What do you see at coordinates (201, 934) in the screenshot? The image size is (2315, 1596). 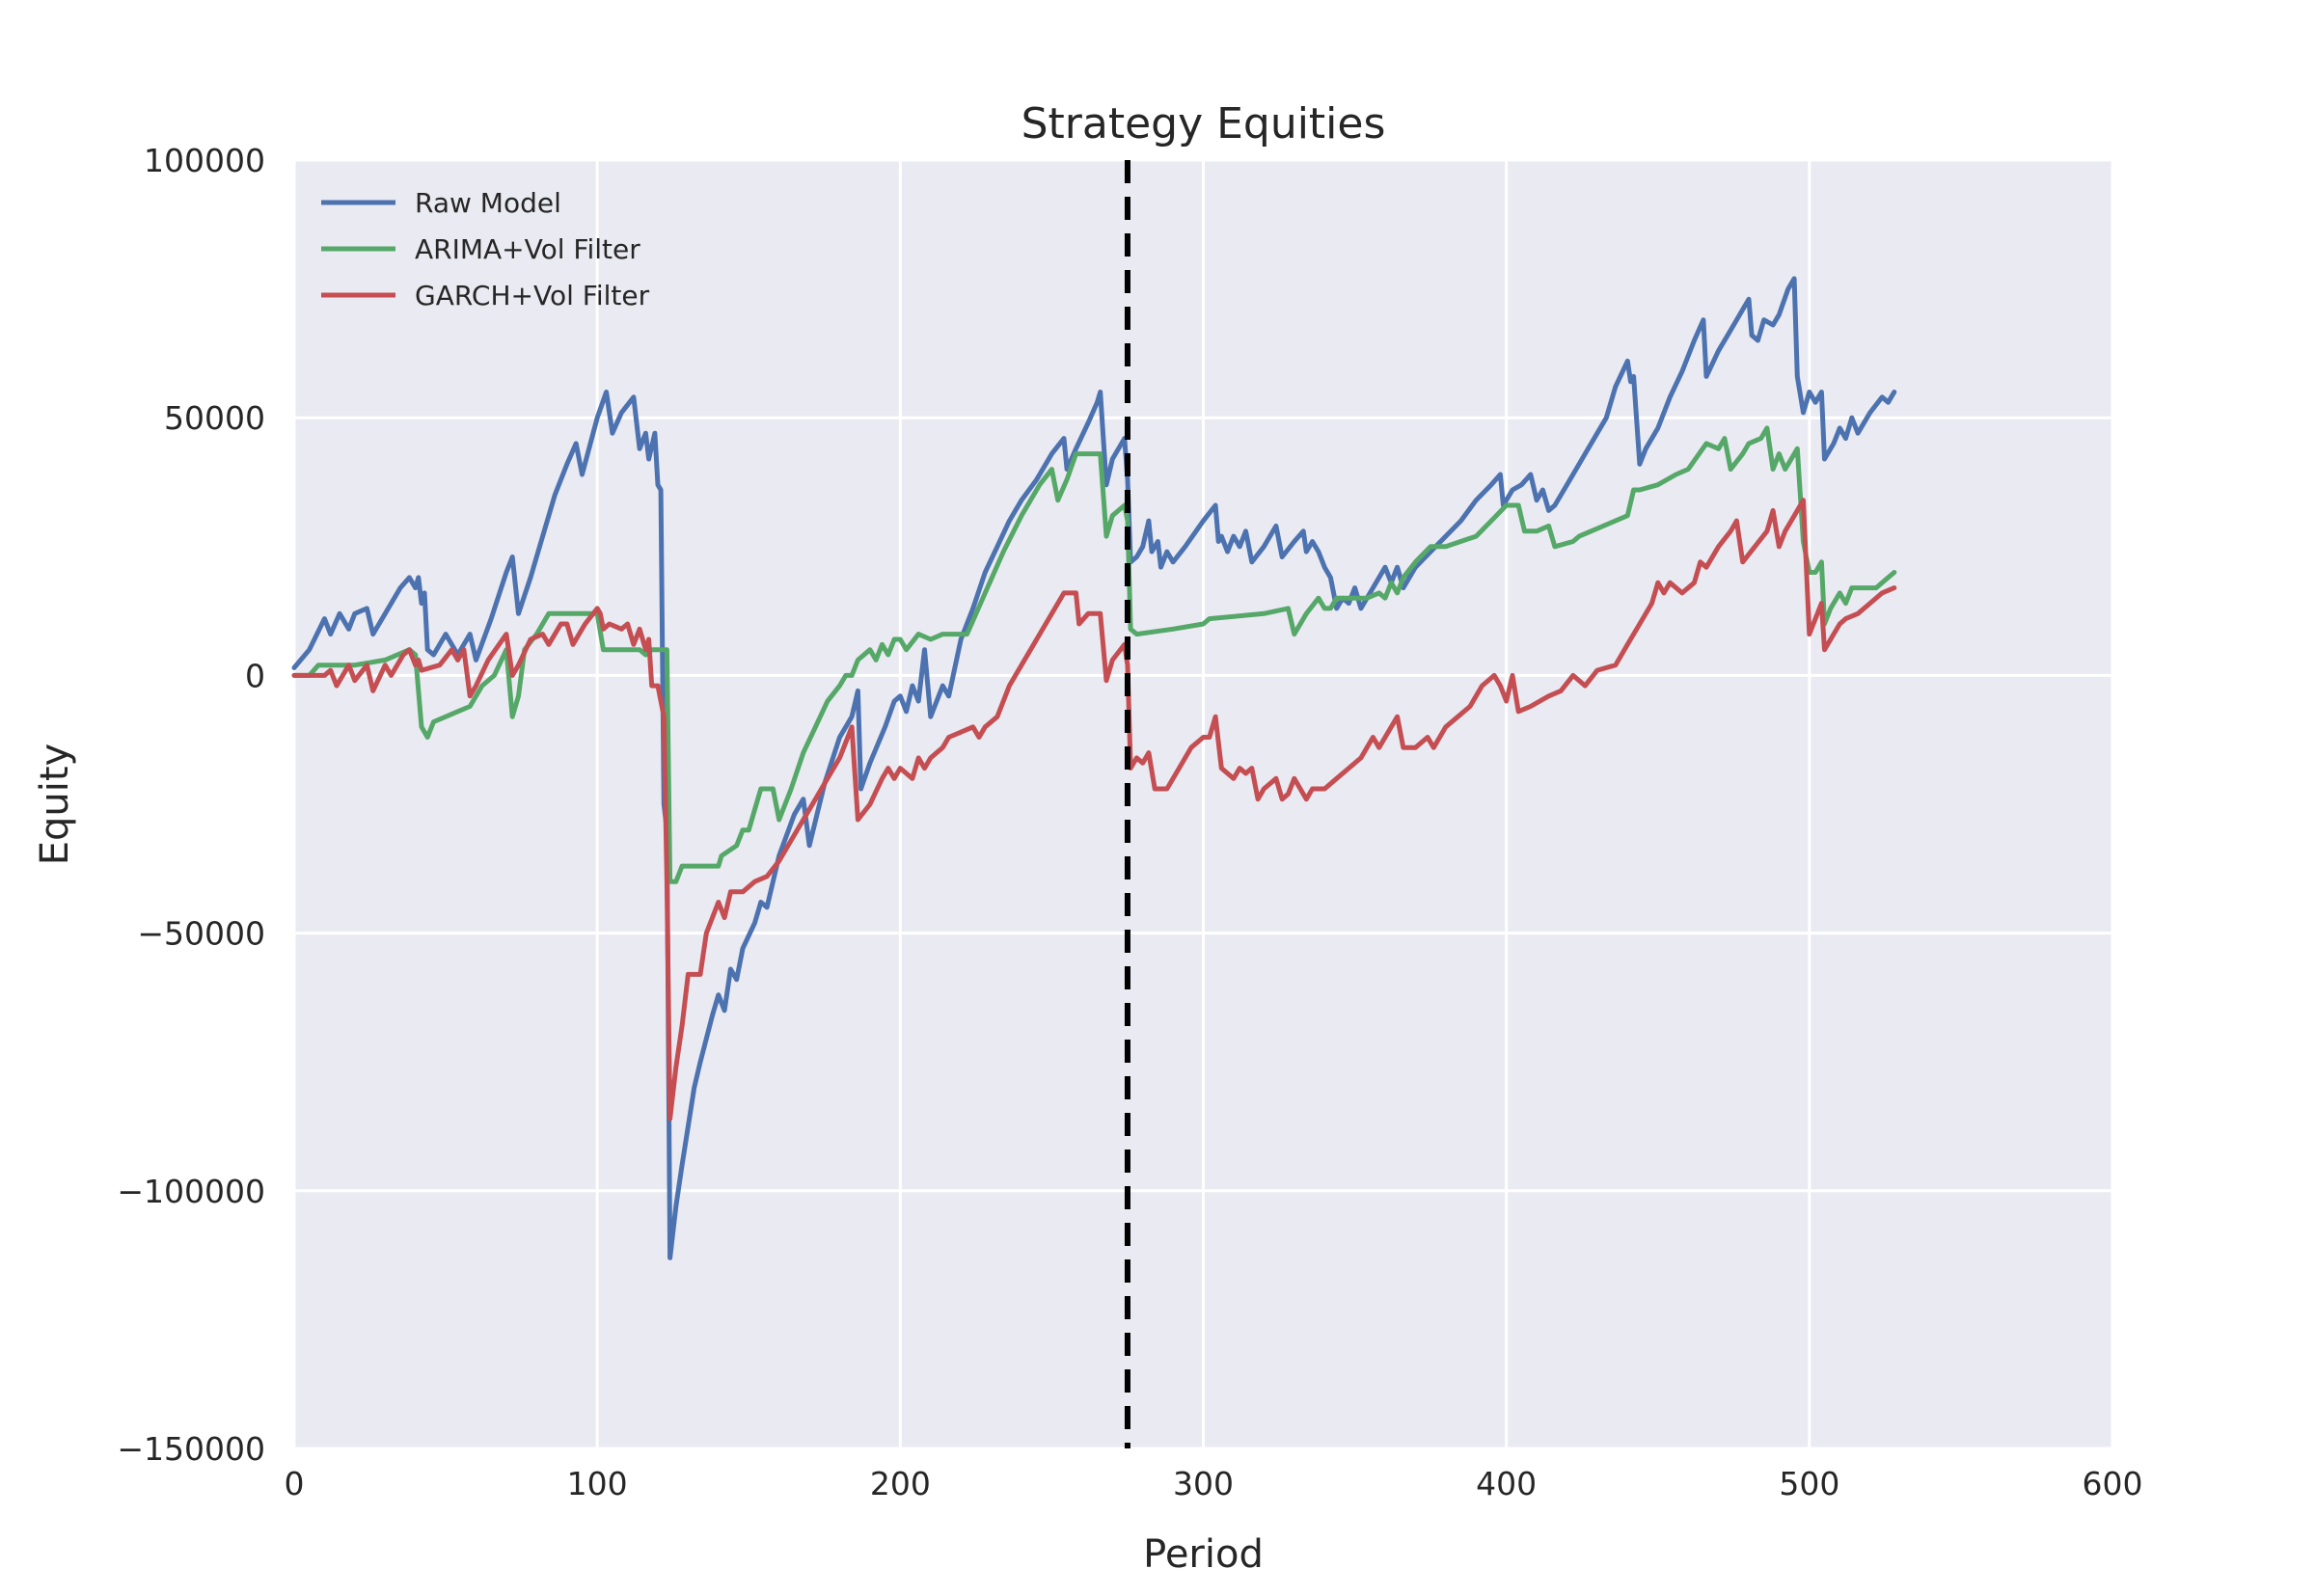 I see `y-tick-label: −50000` at bounding box center [201, 934].